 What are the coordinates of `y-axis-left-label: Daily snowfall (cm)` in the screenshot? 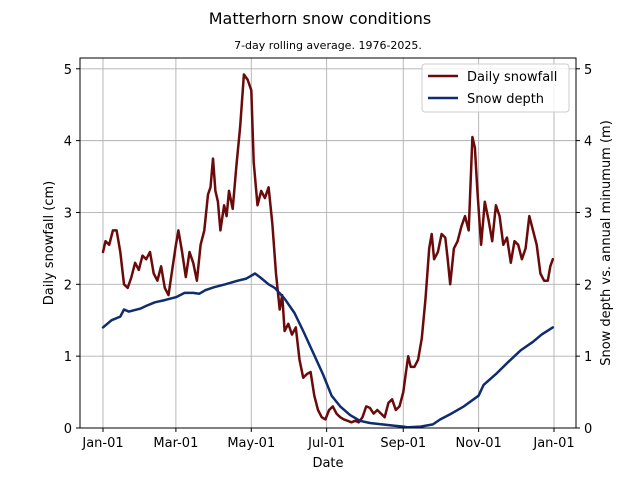 It's located at (49, 243).